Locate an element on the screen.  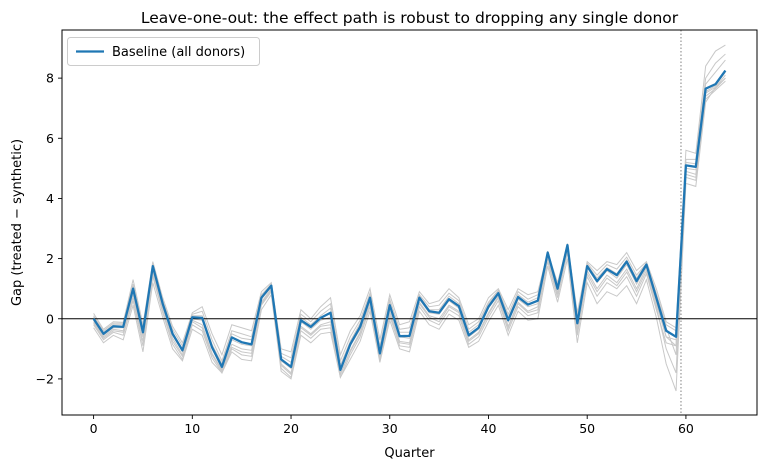
x-axis: 0 10 20 30 40 50 60 is located at coordinates (392, 425).